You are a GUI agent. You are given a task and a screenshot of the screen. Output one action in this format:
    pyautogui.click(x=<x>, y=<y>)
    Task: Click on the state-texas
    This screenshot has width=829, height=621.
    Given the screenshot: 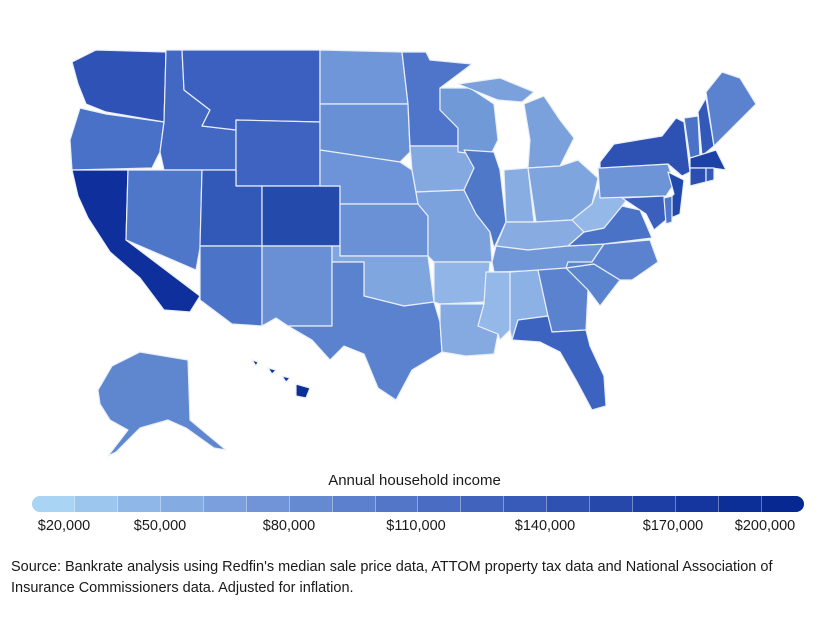 What is the action you would take?
    pyautogui.click(x=365, y=331)
    